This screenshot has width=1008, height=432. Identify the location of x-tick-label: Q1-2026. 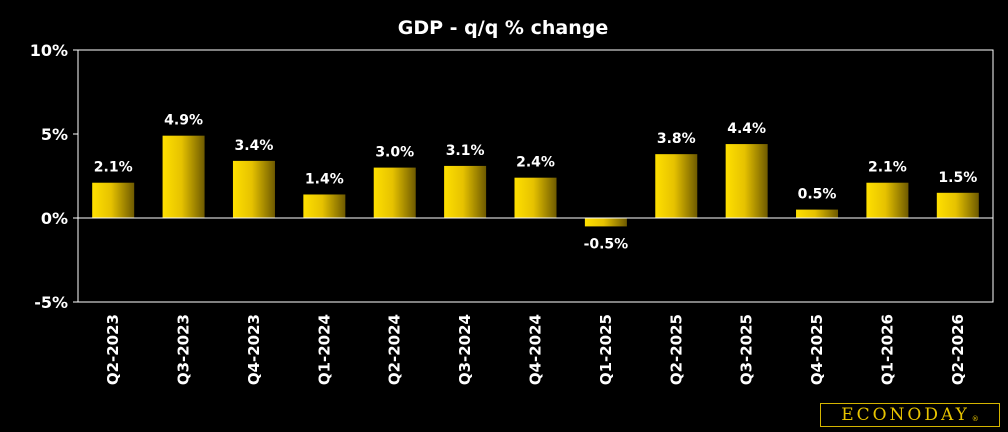
(887, 349).